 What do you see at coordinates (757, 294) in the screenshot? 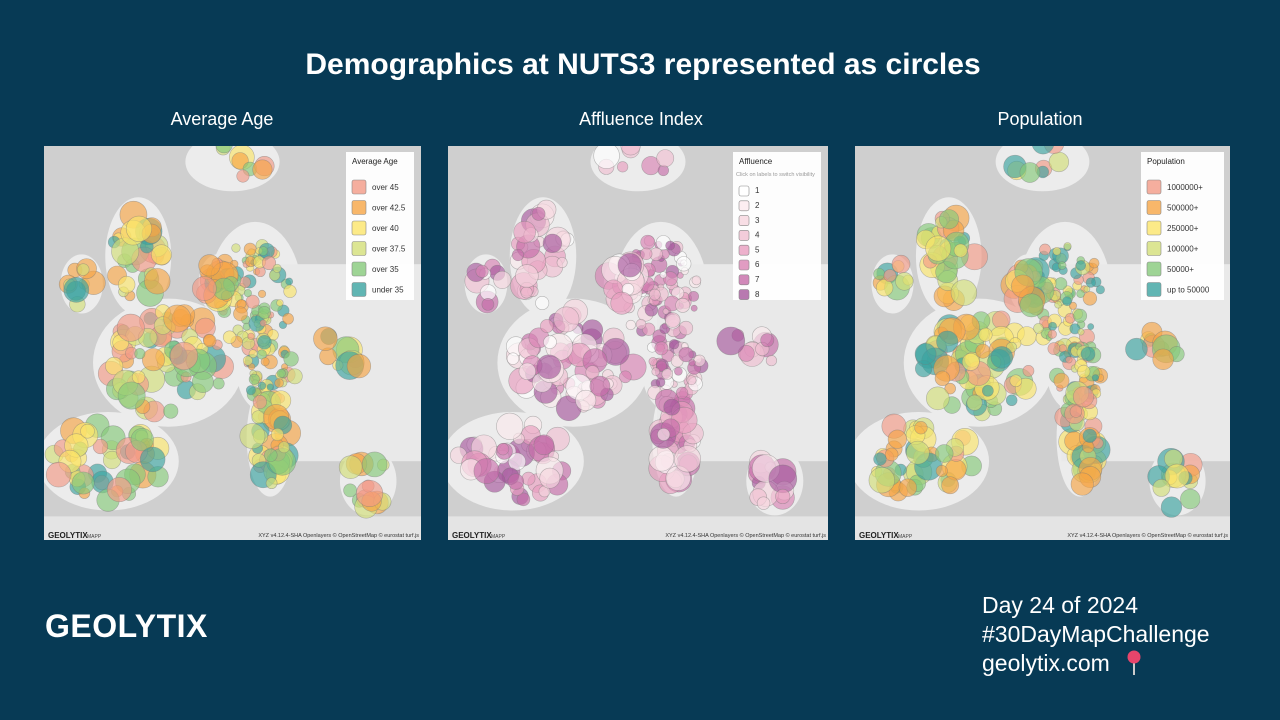
I see `legend-label: 8` at bounding box center [757, 294].